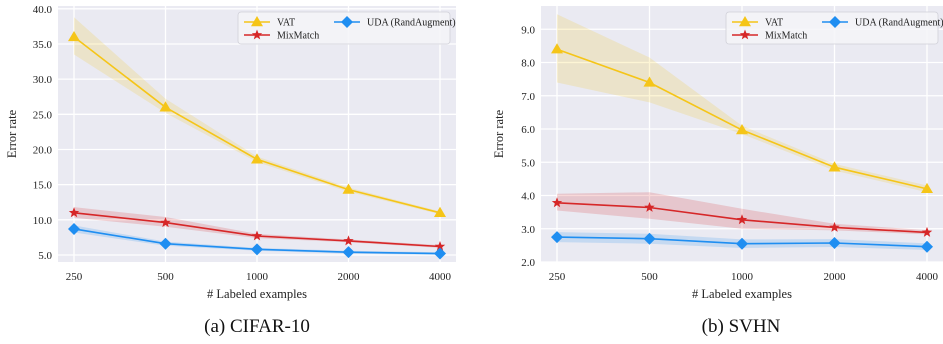 This screenshot has width=943, height=344. I want to click on y-tick-label: 2.0, so click(528, 263).